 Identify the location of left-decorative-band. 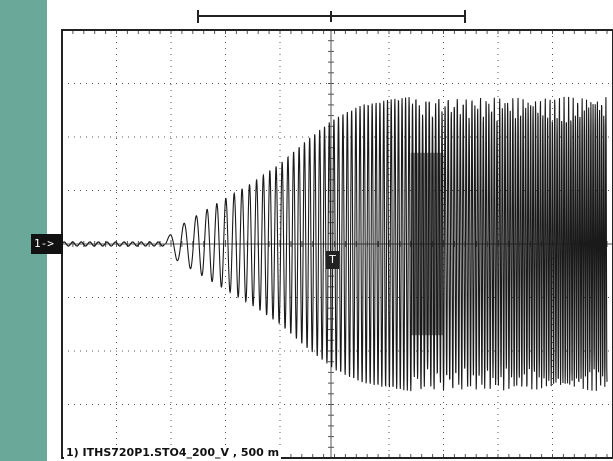
(23, 230).